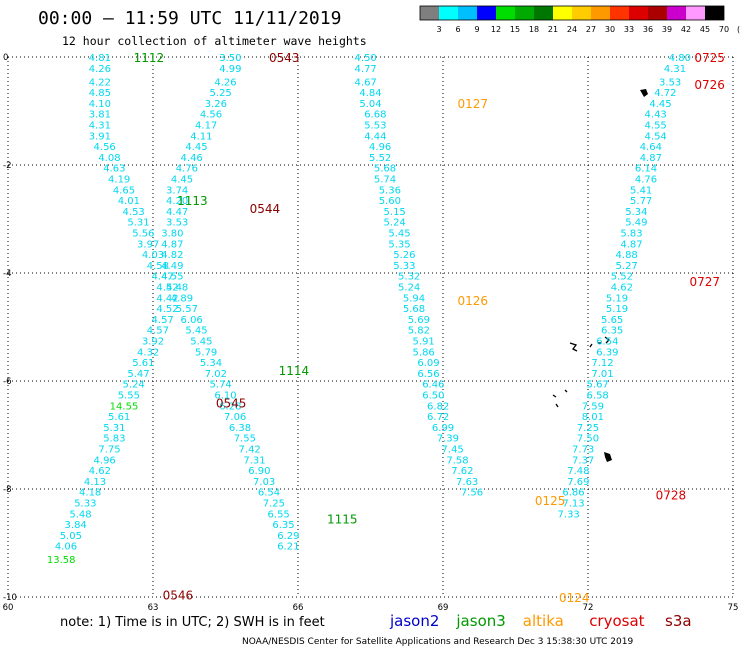  Describe the element at coordinates (192, 320) in the screenshot. I see `swh-value: 6.06` at that location.